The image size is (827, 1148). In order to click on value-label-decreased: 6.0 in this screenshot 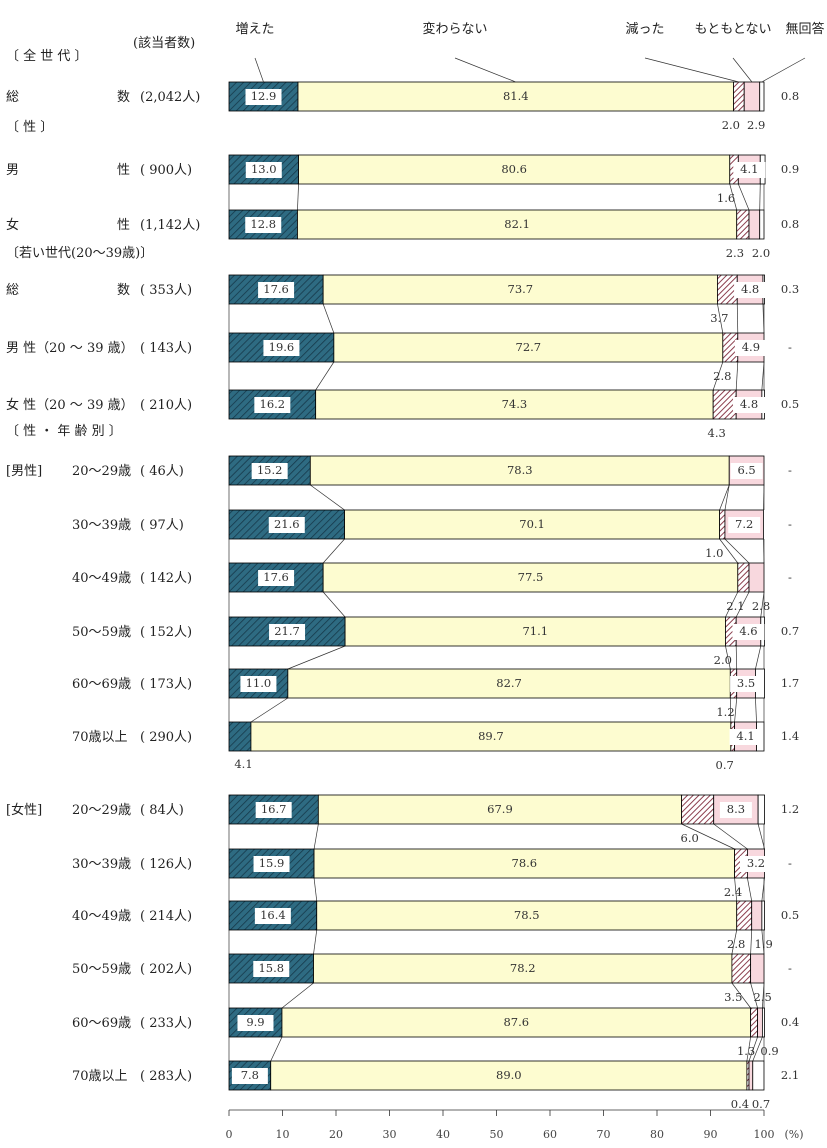, I will do `click(690, 838)`.